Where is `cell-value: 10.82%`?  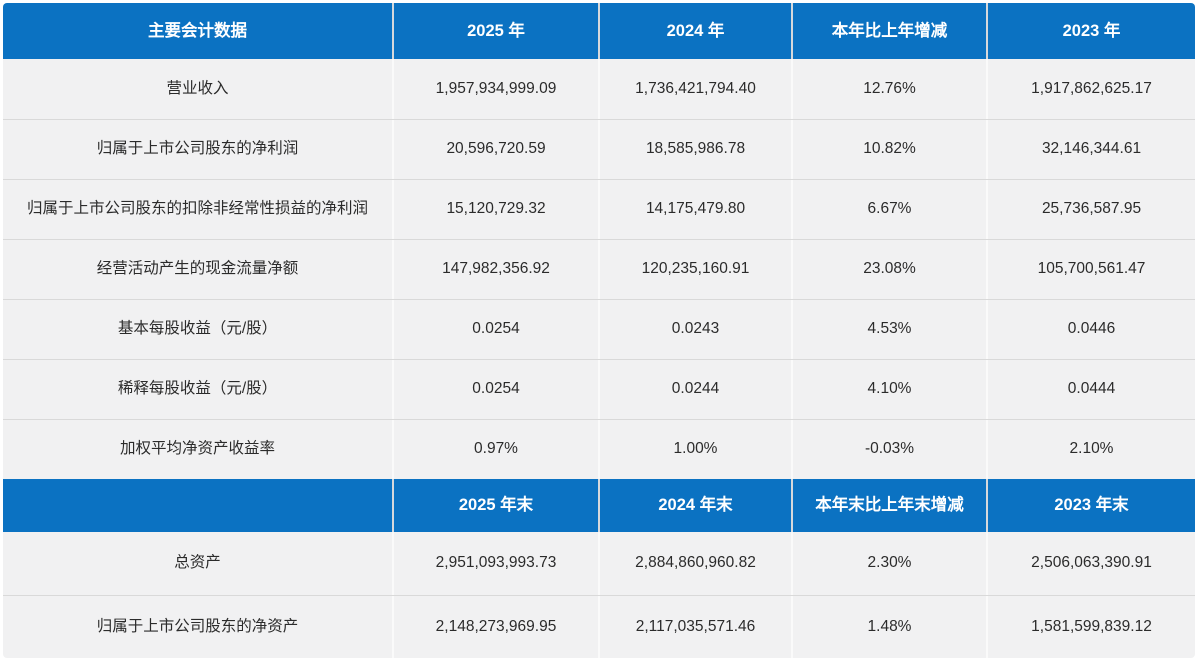
cell-value: 10.82% is located at coordinates (890, 149).